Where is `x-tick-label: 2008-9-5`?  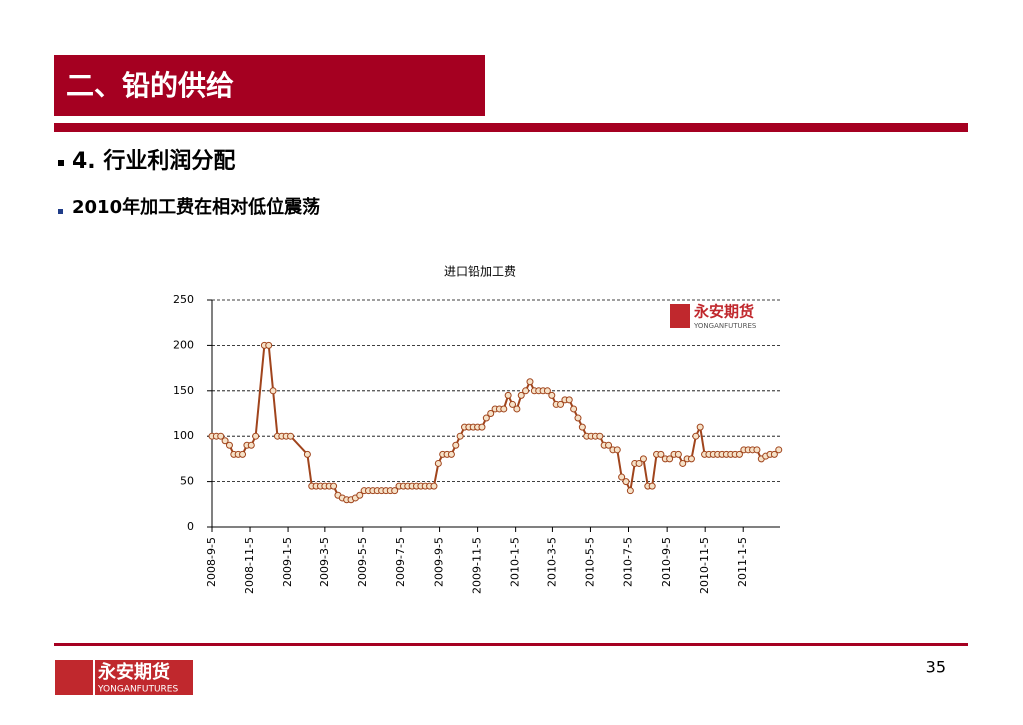 x-tick-label: 2008-9-5 is located at coordinates (211, 562).